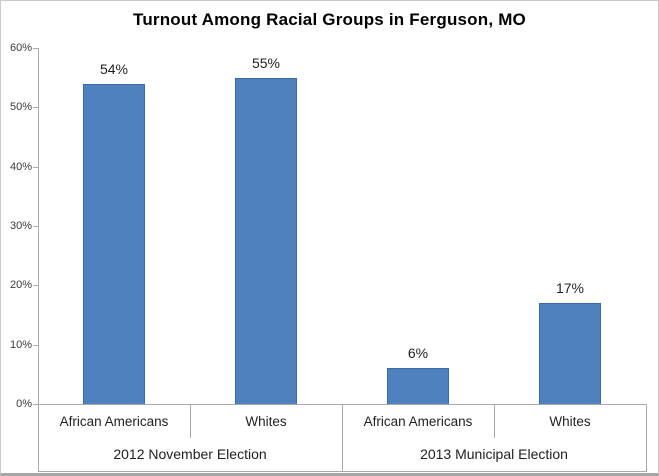 This screenshot has height=476, width=659. I want to click on bar-value-label: 55%, so click(266, 62).